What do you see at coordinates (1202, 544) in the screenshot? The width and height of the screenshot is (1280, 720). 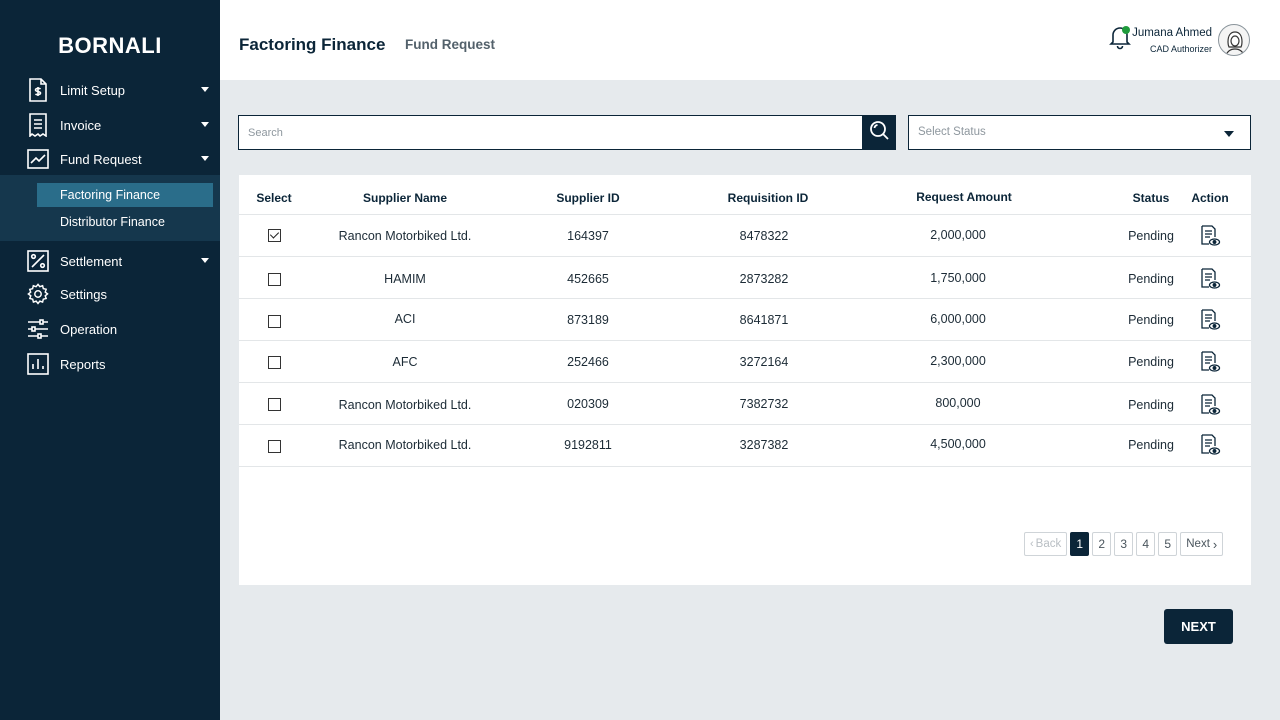 I see `pagination-next-button: Next ›` at bounding box center [1202, 544].